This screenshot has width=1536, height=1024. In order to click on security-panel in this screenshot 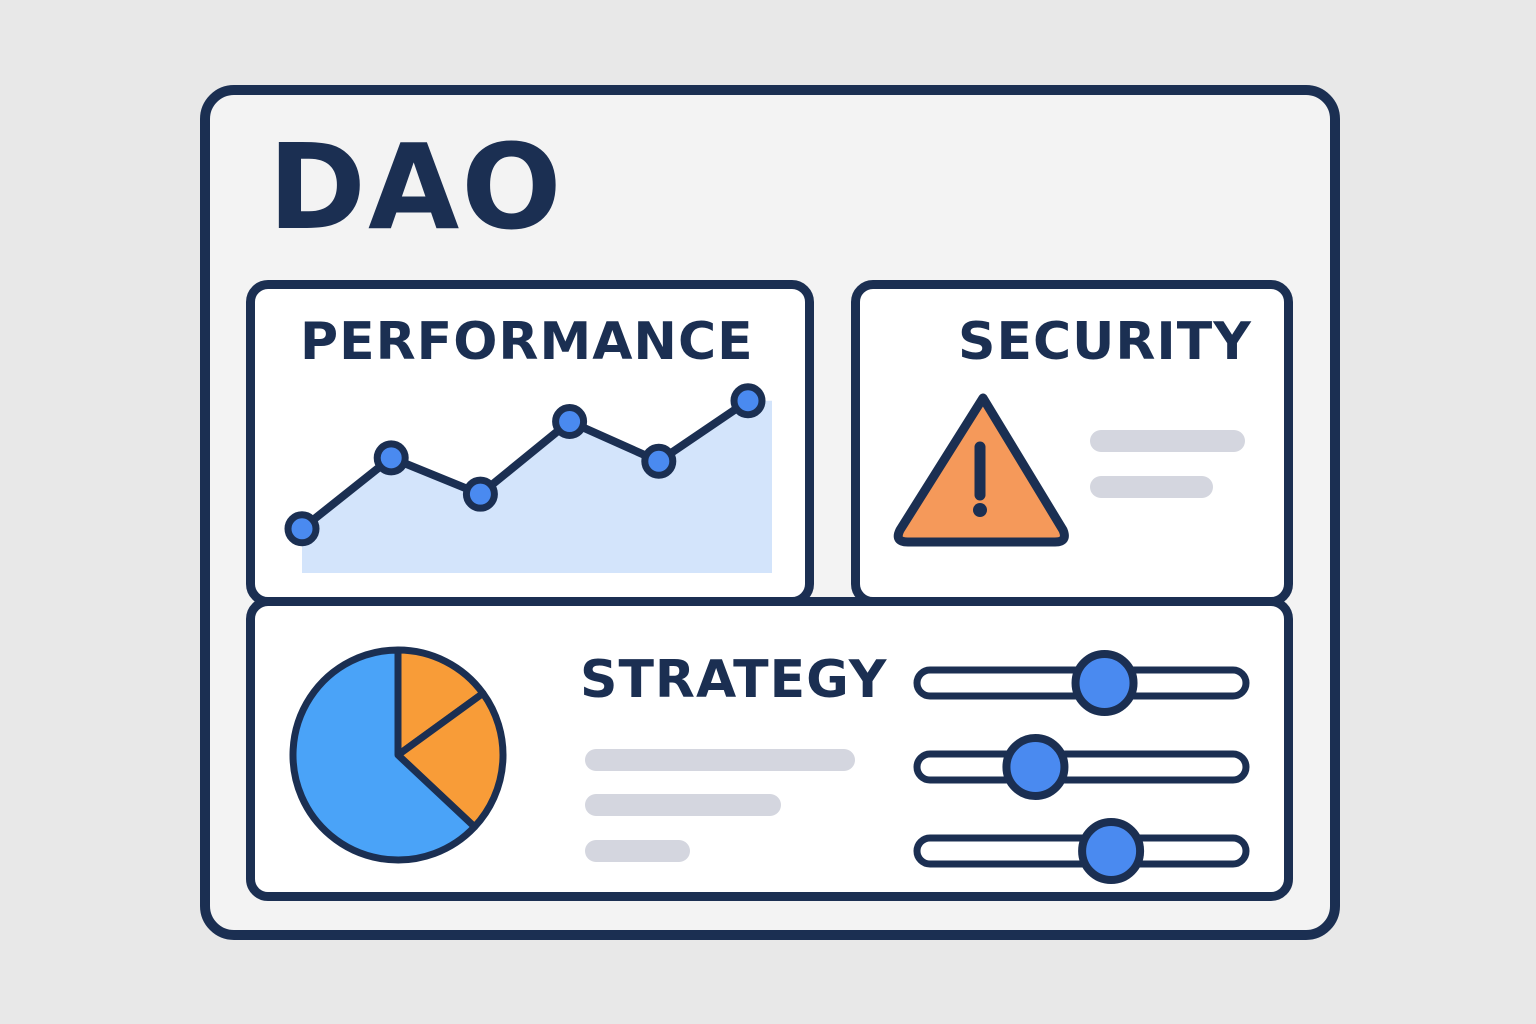, I will do `click(1072, 443)`.